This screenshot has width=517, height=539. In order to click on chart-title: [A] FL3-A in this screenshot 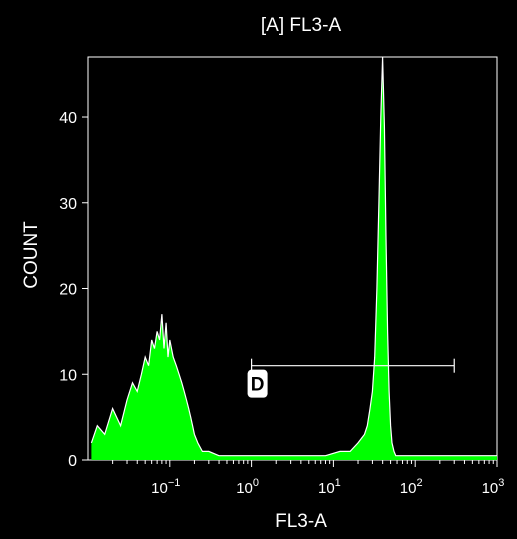, I will do `click(301, 25)`.